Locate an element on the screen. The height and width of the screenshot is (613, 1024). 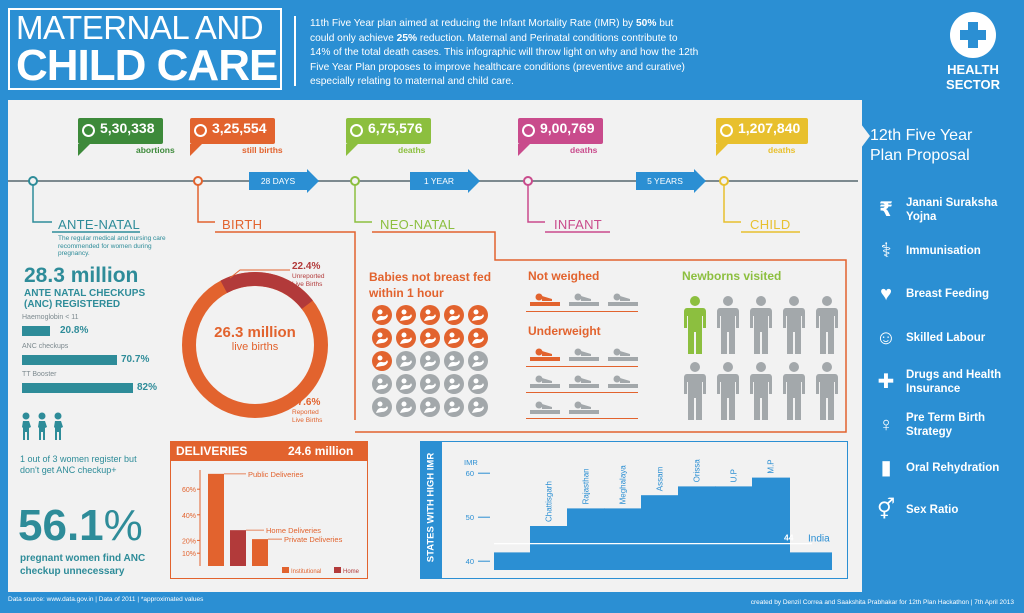
skull-icon is located at coordinates (726, 130).